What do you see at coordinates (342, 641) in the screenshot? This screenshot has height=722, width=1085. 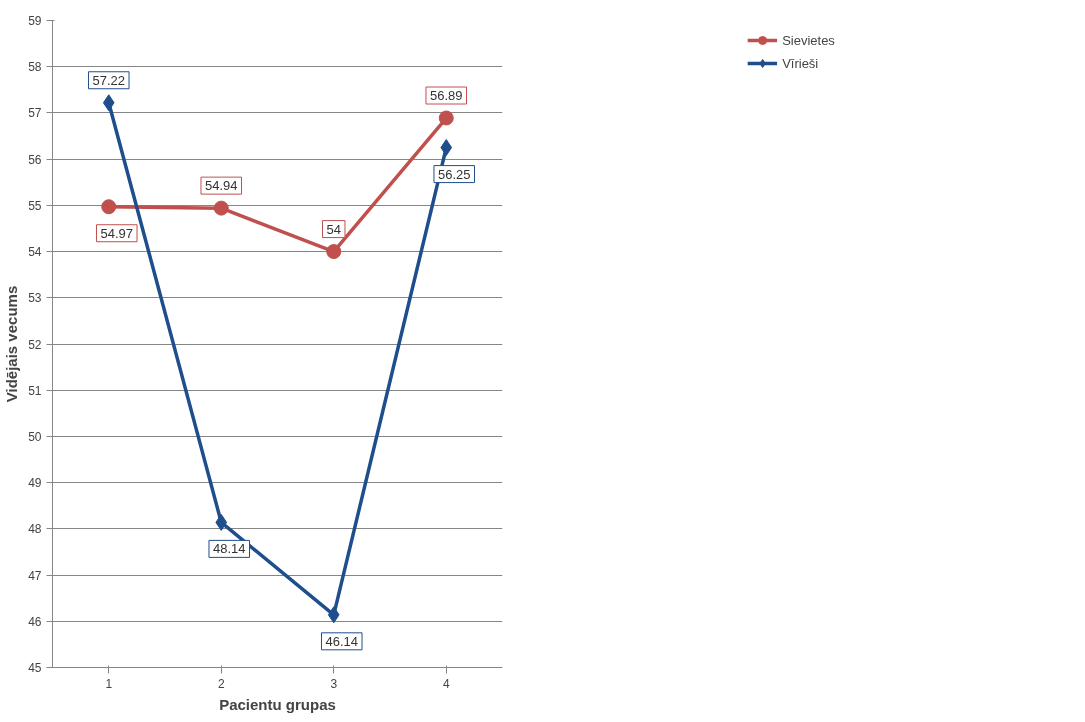 I see `data-label: 46.14` at bounding box center [342, 641].